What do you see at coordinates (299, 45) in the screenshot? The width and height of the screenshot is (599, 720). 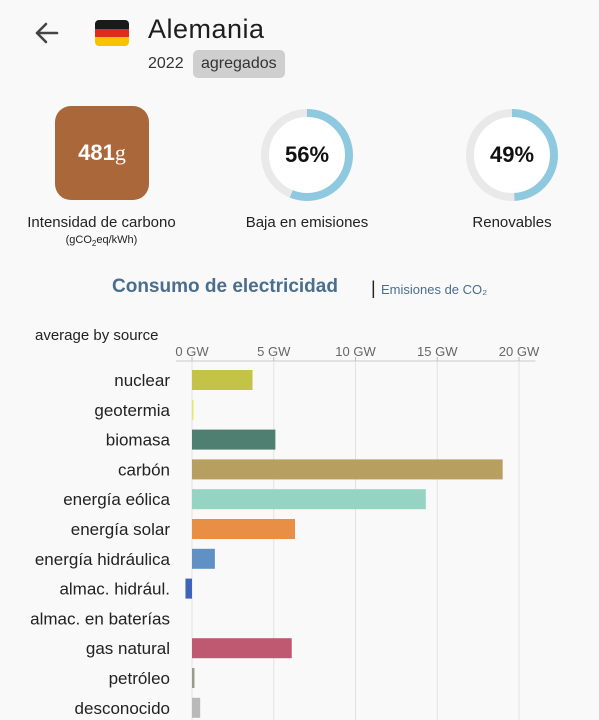 I see `header: Alemania 2022 agregados` at bounding box center [299, 45].